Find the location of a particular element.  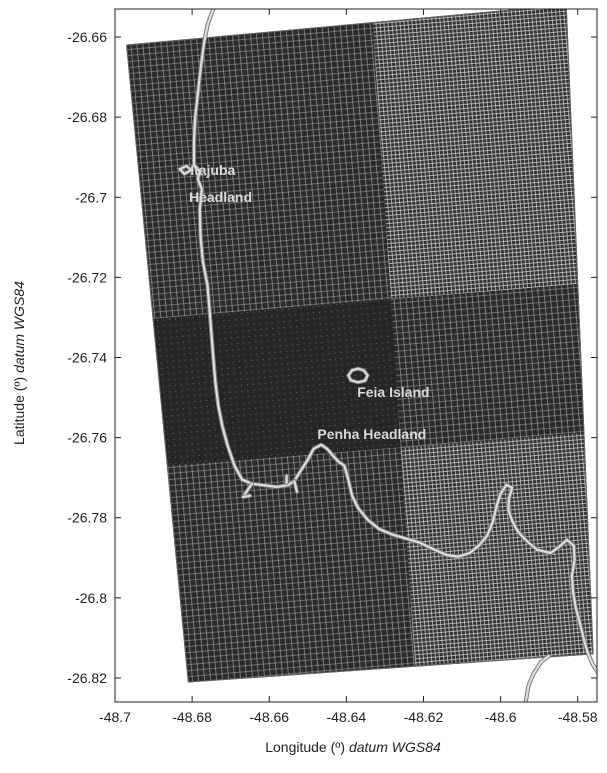

y-axis-label: Latitude (º) datum WGS84 is located at coordinates (19, 363).